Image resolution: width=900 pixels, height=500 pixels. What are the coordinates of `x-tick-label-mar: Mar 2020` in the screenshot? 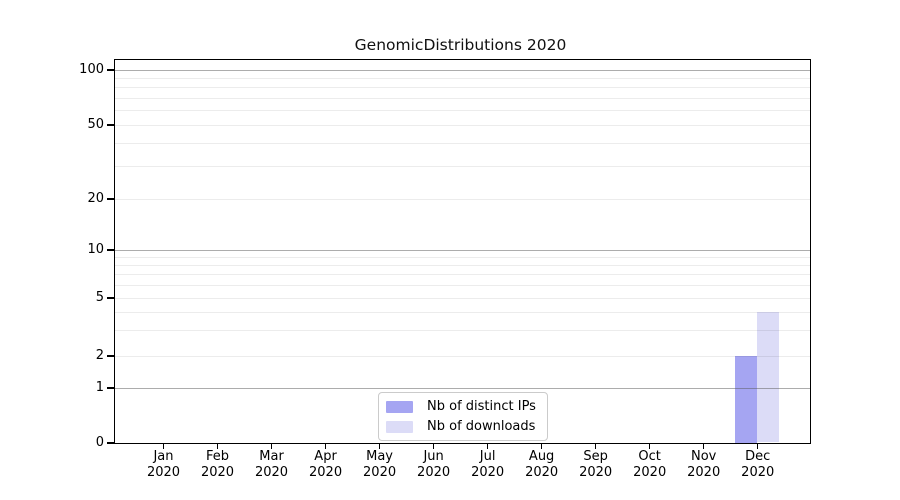 It's located at (272, 464).